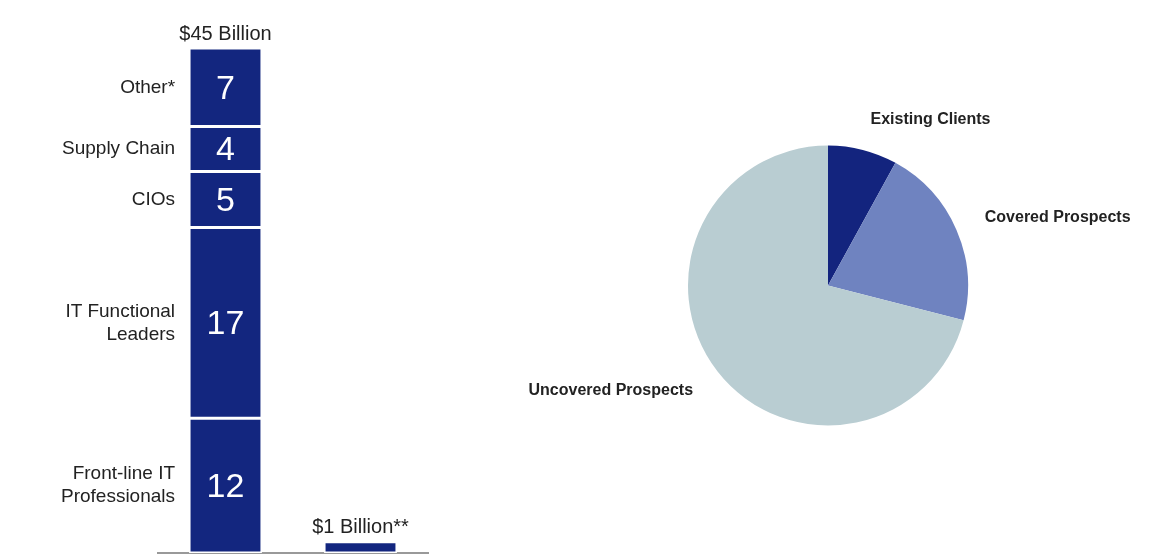 The height and width of the screenshot is (557, 1176). What do you see at coordinates (225, 148) in the screenshot?
I see `data-label: 4` at bounding box center [225, 148].